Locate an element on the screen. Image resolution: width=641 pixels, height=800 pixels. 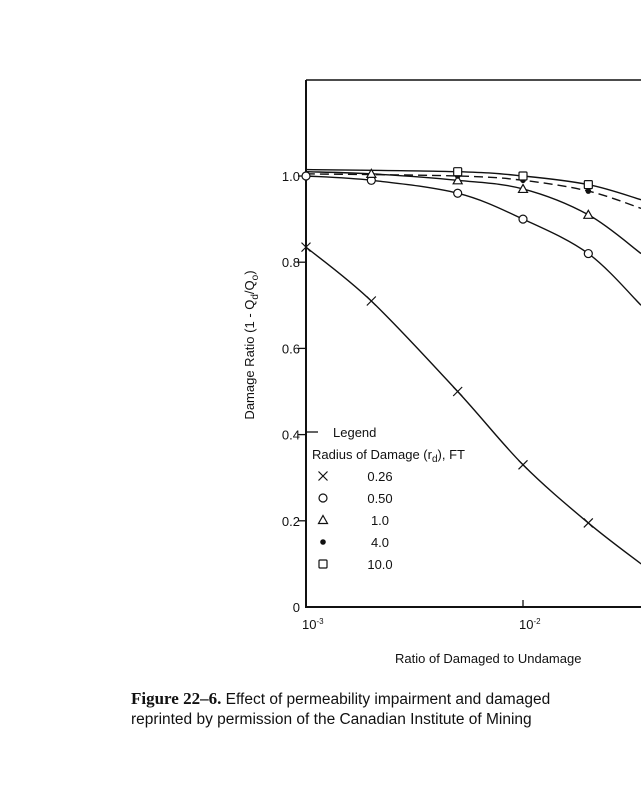
x-tick-label: 10⁻² is located at coordinates (530, 624).